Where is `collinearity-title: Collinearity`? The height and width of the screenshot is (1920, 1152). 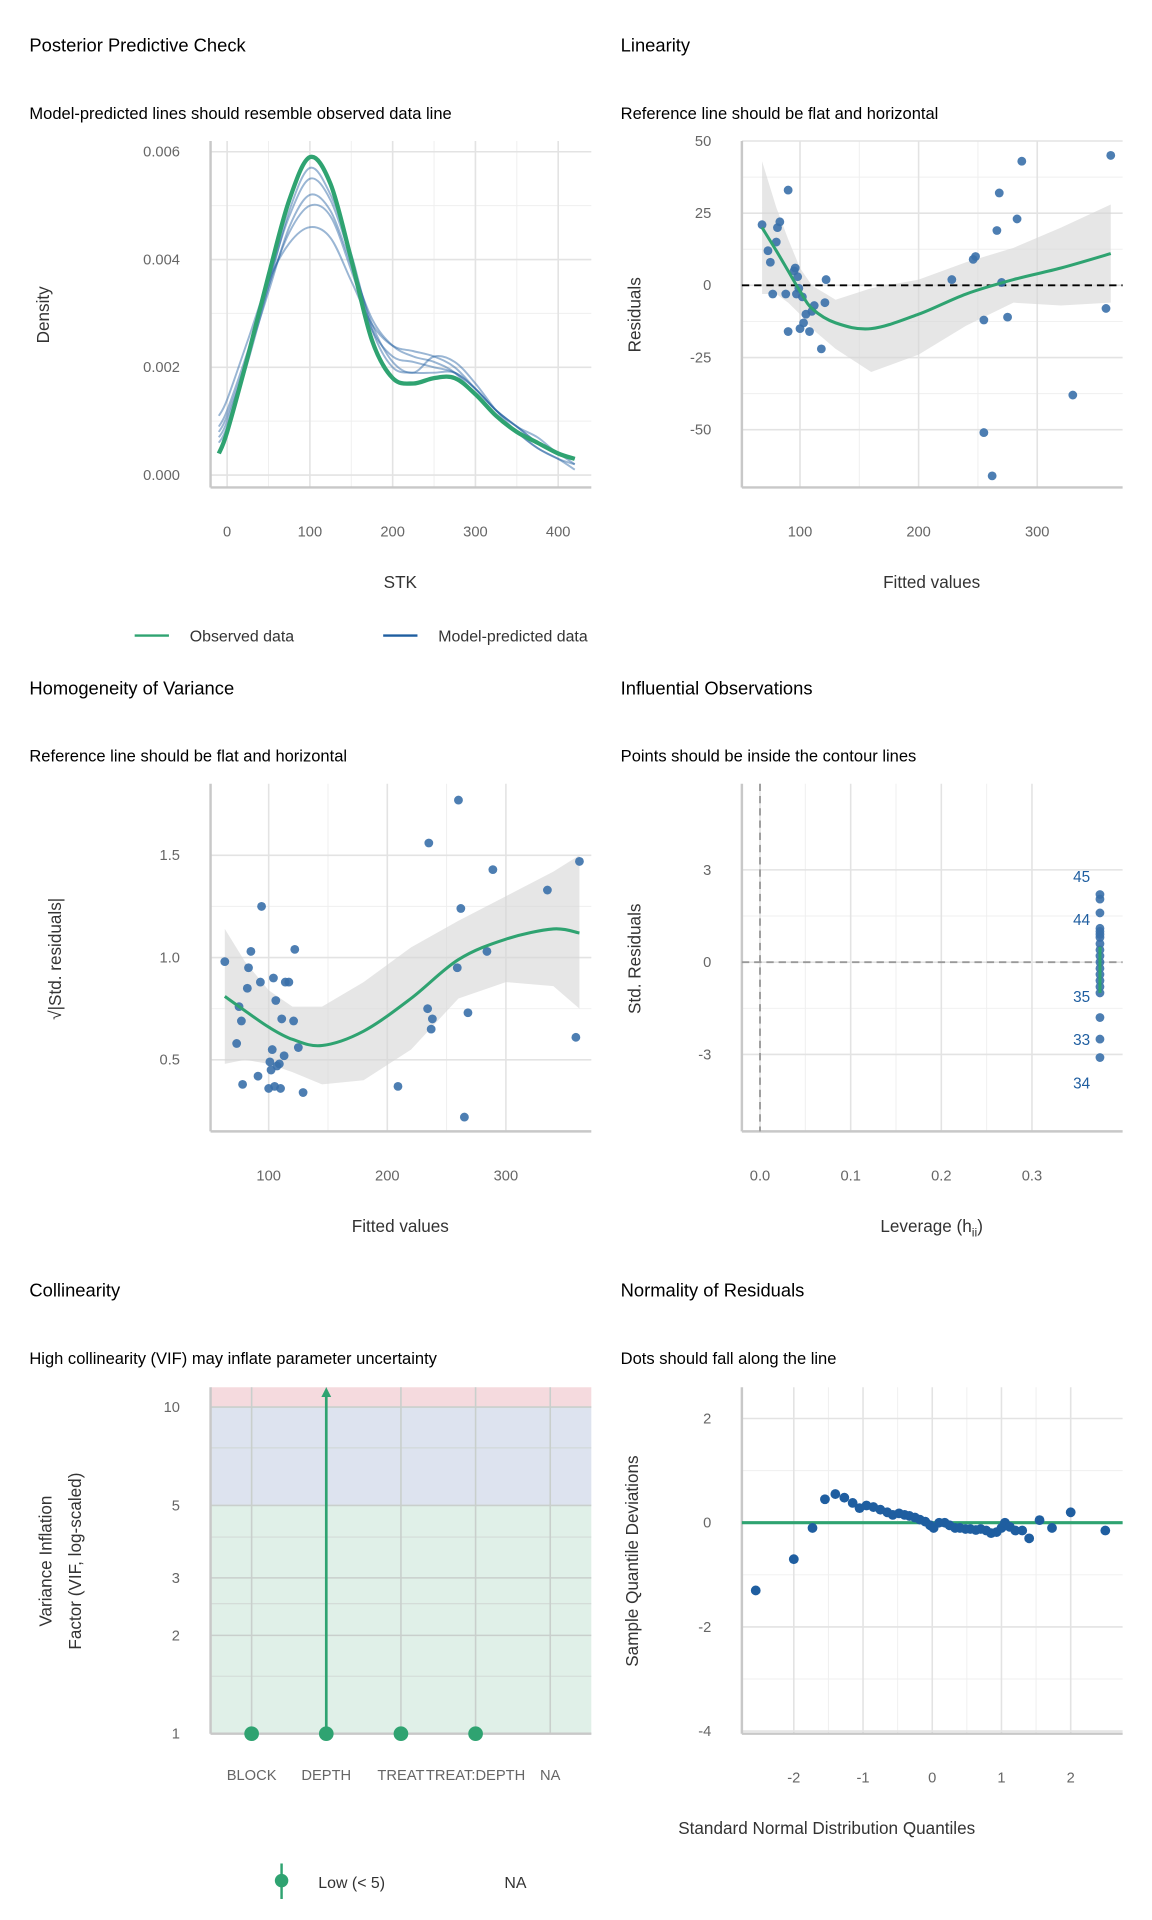
collinearity-title: Collinearity is located at coordinates (75, 1290).